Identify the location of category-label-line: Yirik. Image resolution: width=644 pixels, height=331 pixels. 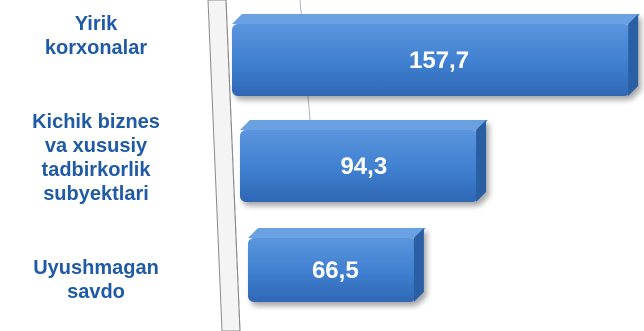
(96, 24).